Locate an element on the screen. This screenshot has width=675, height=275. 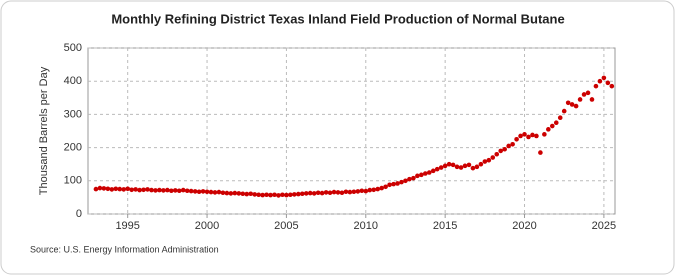
y-axis-label: Thousand Barrels per Day is located at coordinates (44, 130).